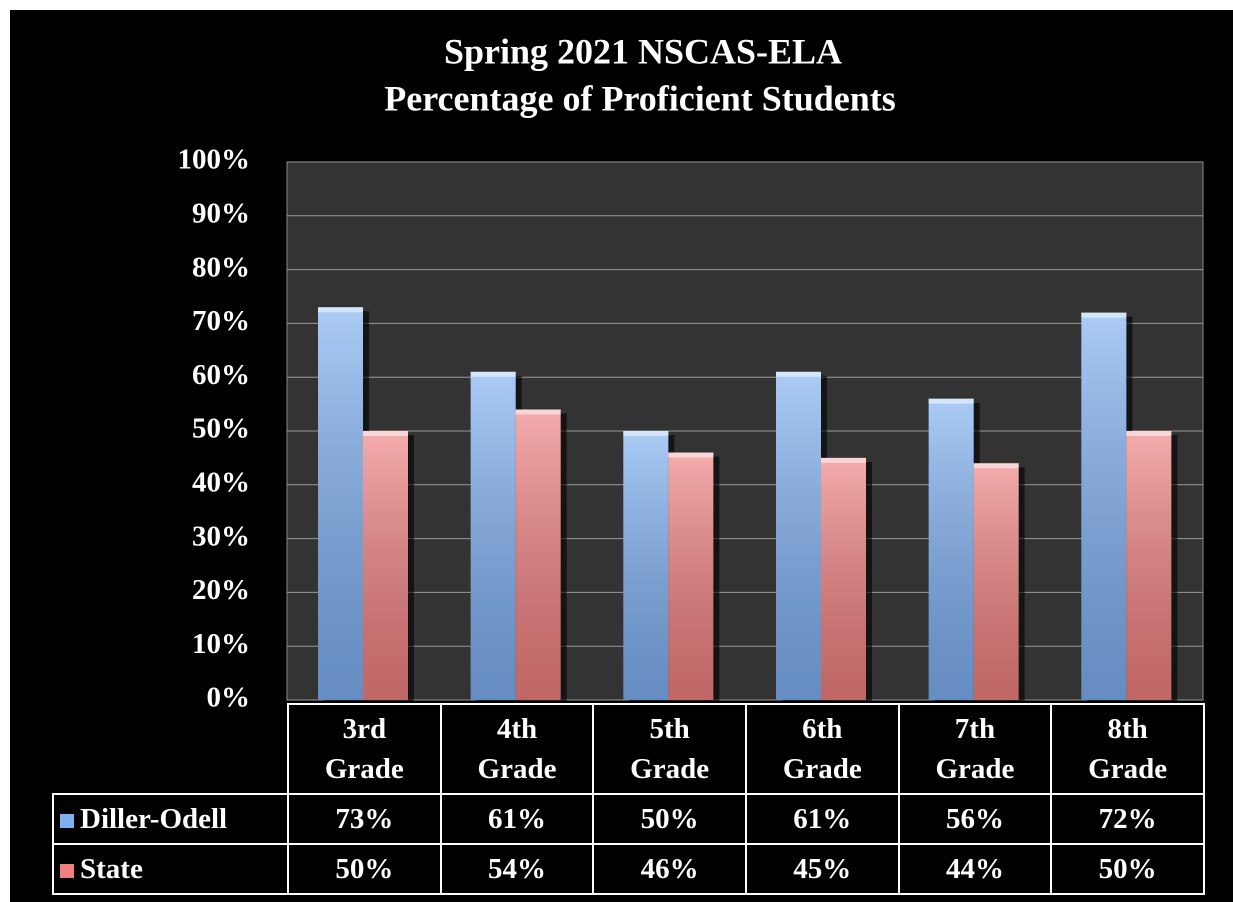 This screenshot has width=1233, height=902. What do you see at coordinates (643, 51) in the screenshot?
I see `chart-title: Spring 2021 NSCAS-ELA` at bounding box center [643, 51].